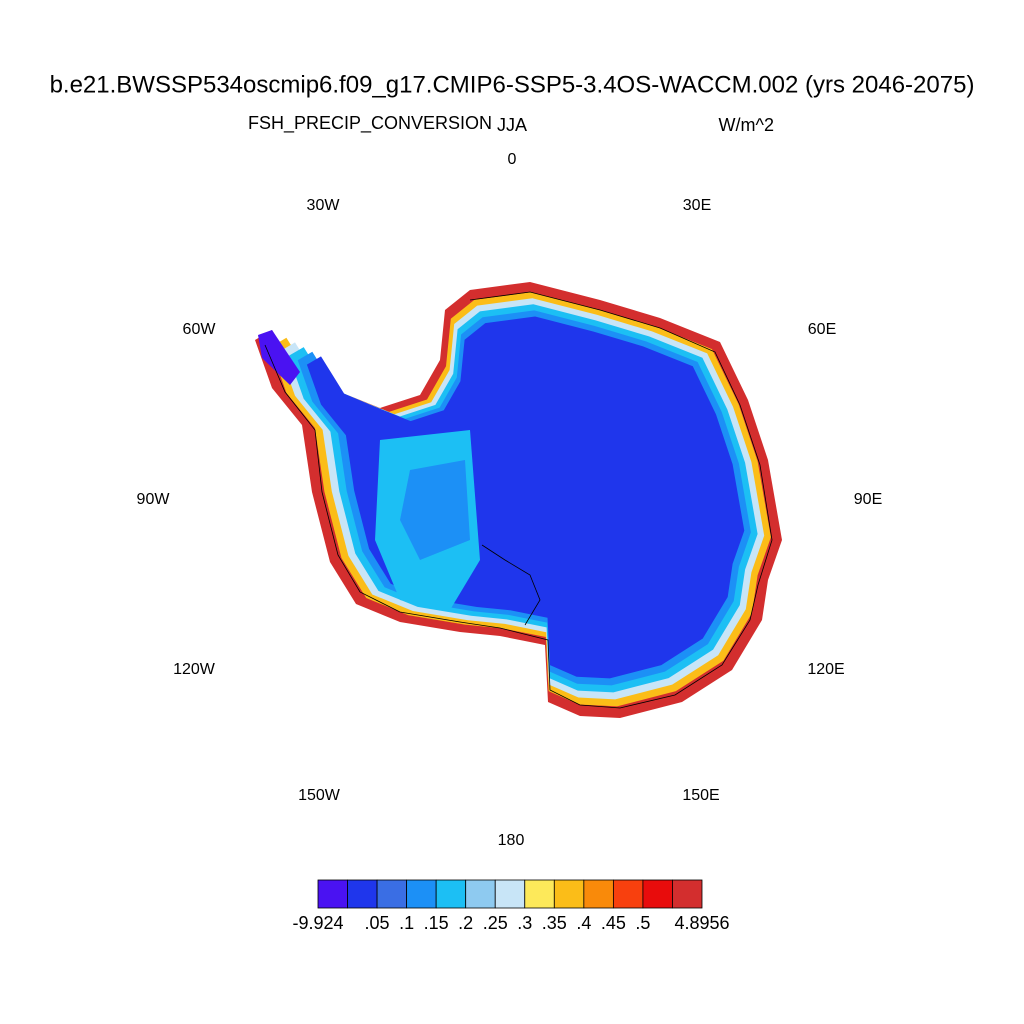 The image size is (1024, 1024). I want to click on colorbar-label: .35, so click(554, 923).